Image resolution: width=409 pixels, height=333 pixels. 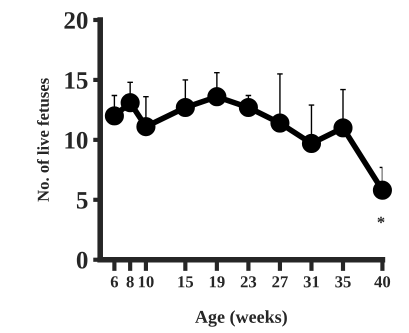 I want to click on x-tick-label: 8, so click(x=130, y=282).